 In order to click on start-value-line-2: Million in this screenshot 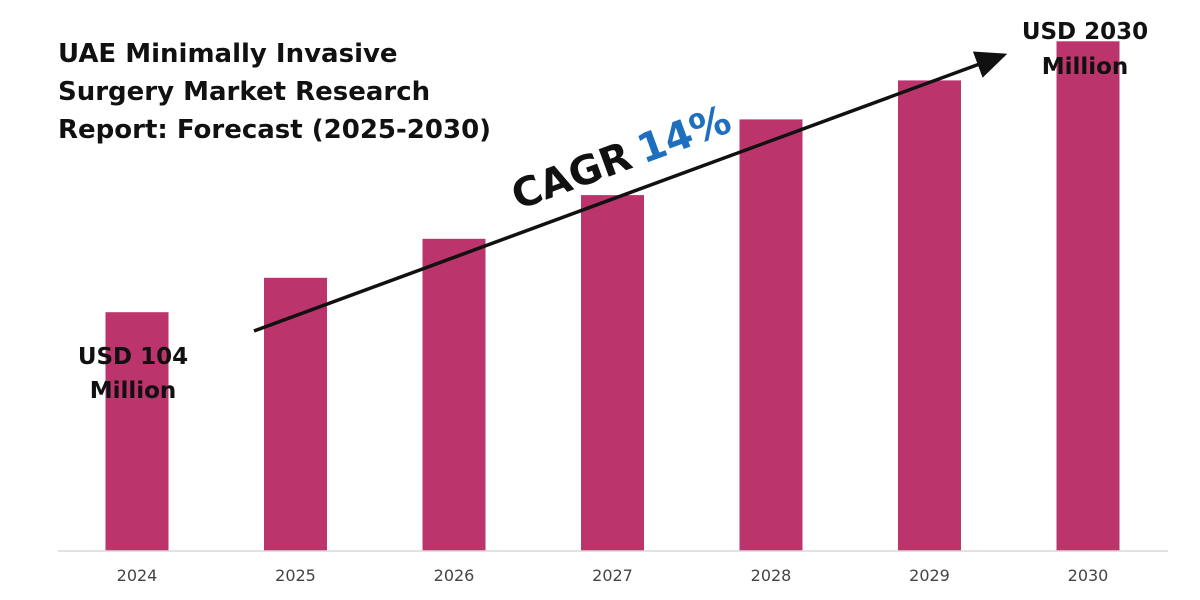, I will do `click(133, 391)`.